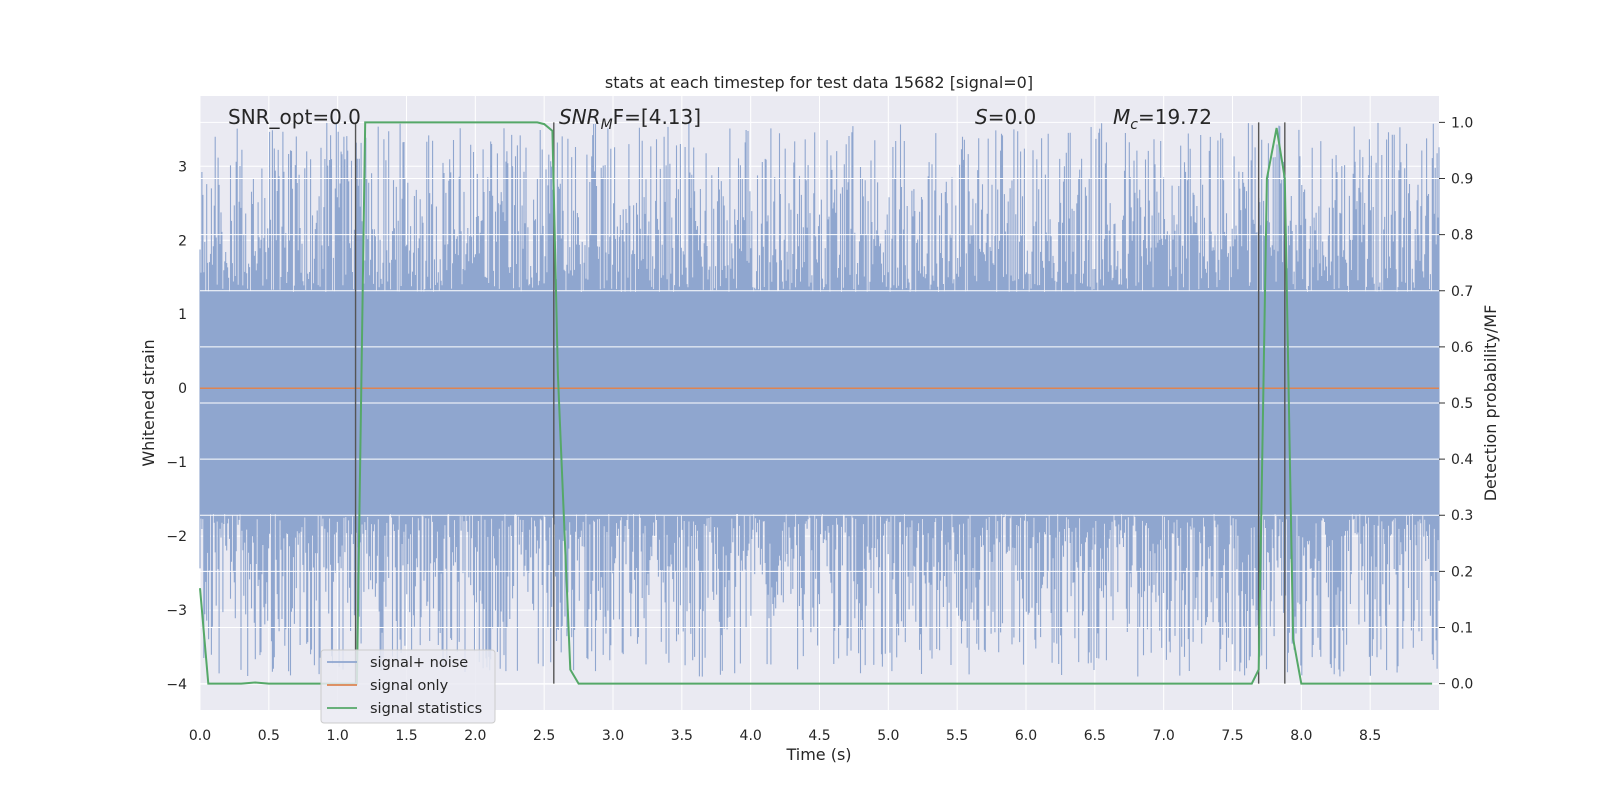 Image resolution: width=1600 pixels, height=800 pixels. What do you see at coordinates (294, 117) in the screenshot?
I see `annotation-snr-opt: SNR_opt=0.0` at bounding box center [294, 117].